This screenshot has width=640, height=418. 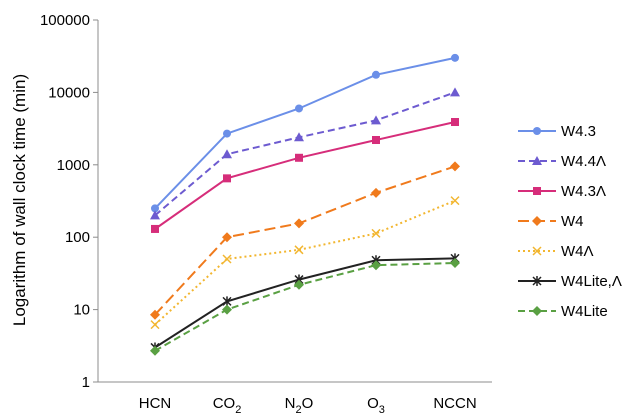 What do you see at coordinates (65, 20) in the screenshot?
I see `y-tick-label: 100000` at bounding box center [65, 20].